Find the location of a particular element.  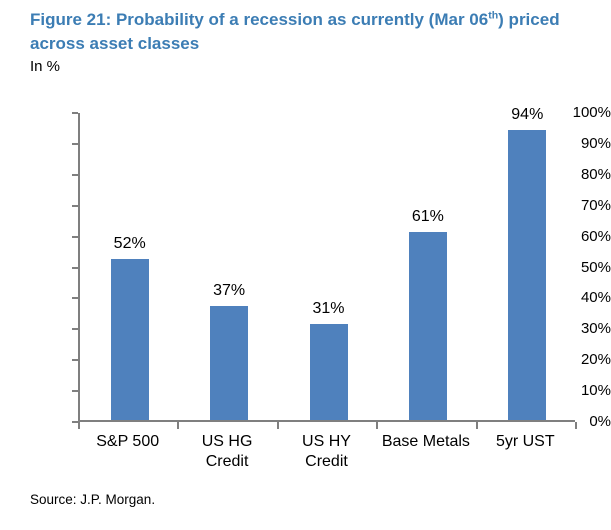

y-axis-label: 70% is located at coordinates (595, 205).